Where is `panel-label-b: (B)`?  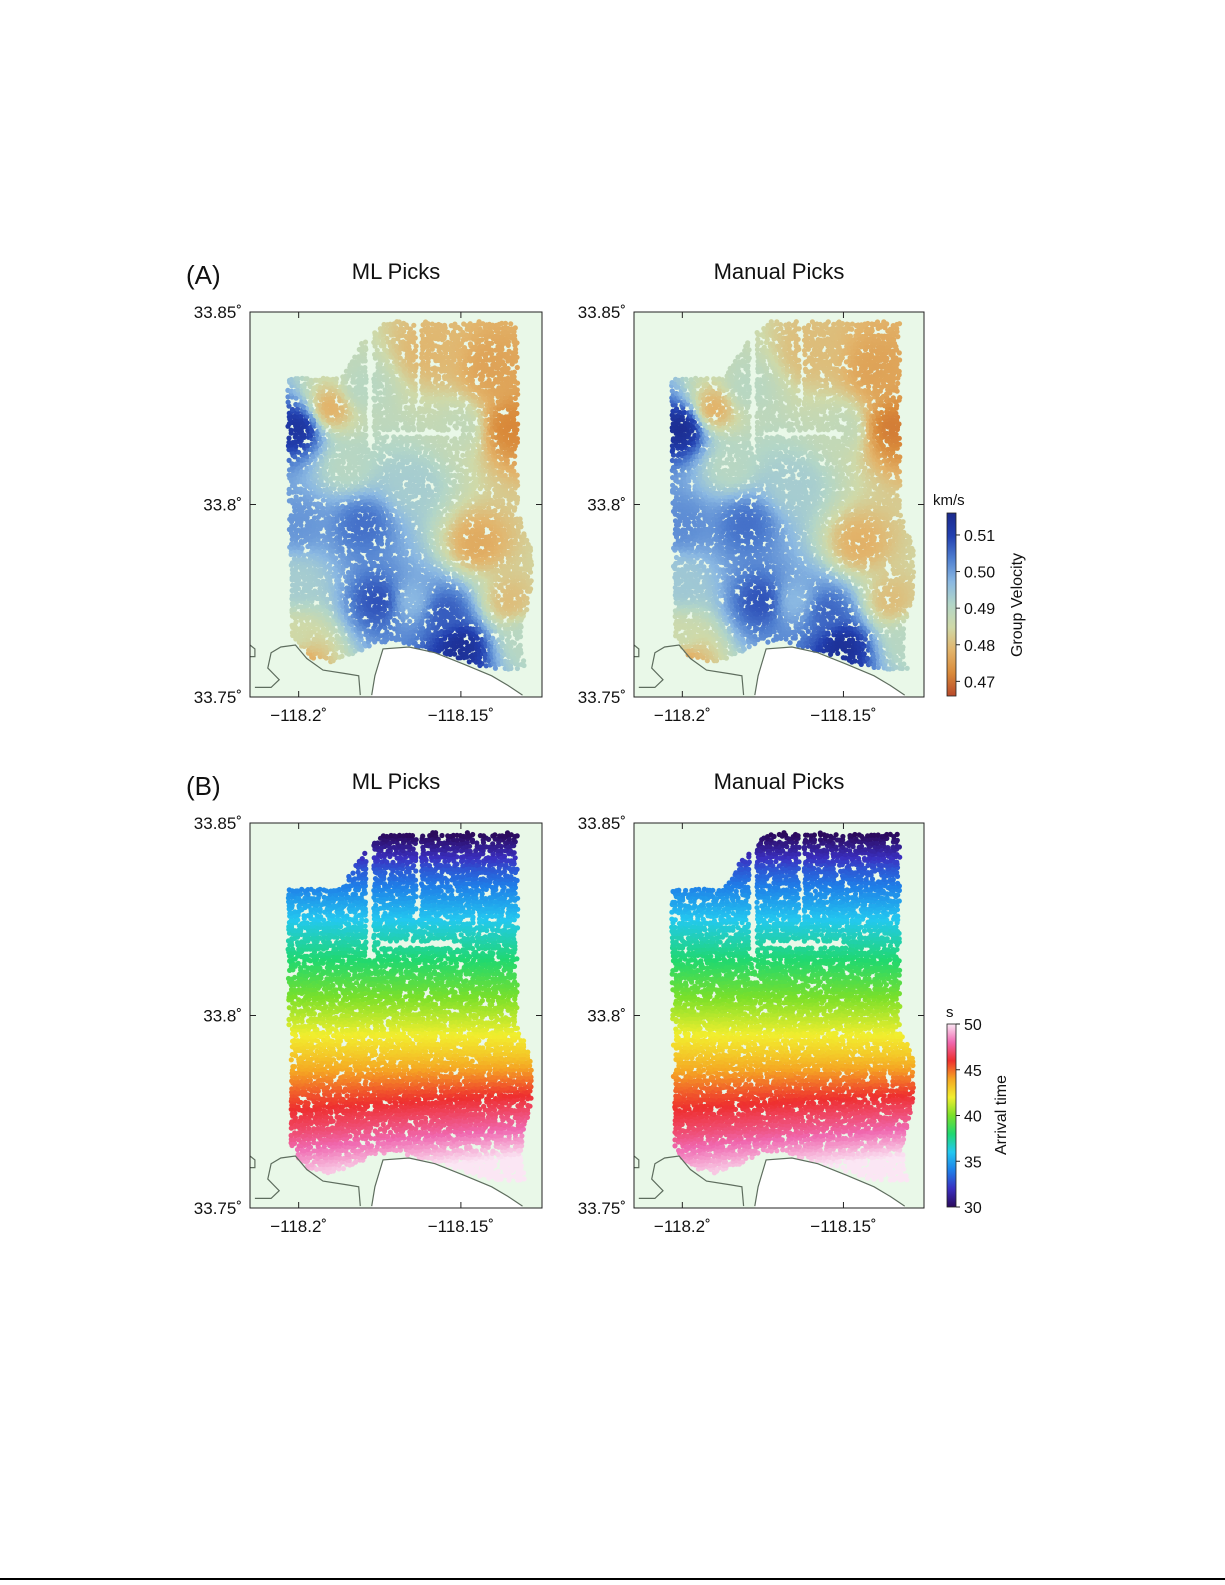 panel-label-b: (B) is located at coordinates (203, 786).